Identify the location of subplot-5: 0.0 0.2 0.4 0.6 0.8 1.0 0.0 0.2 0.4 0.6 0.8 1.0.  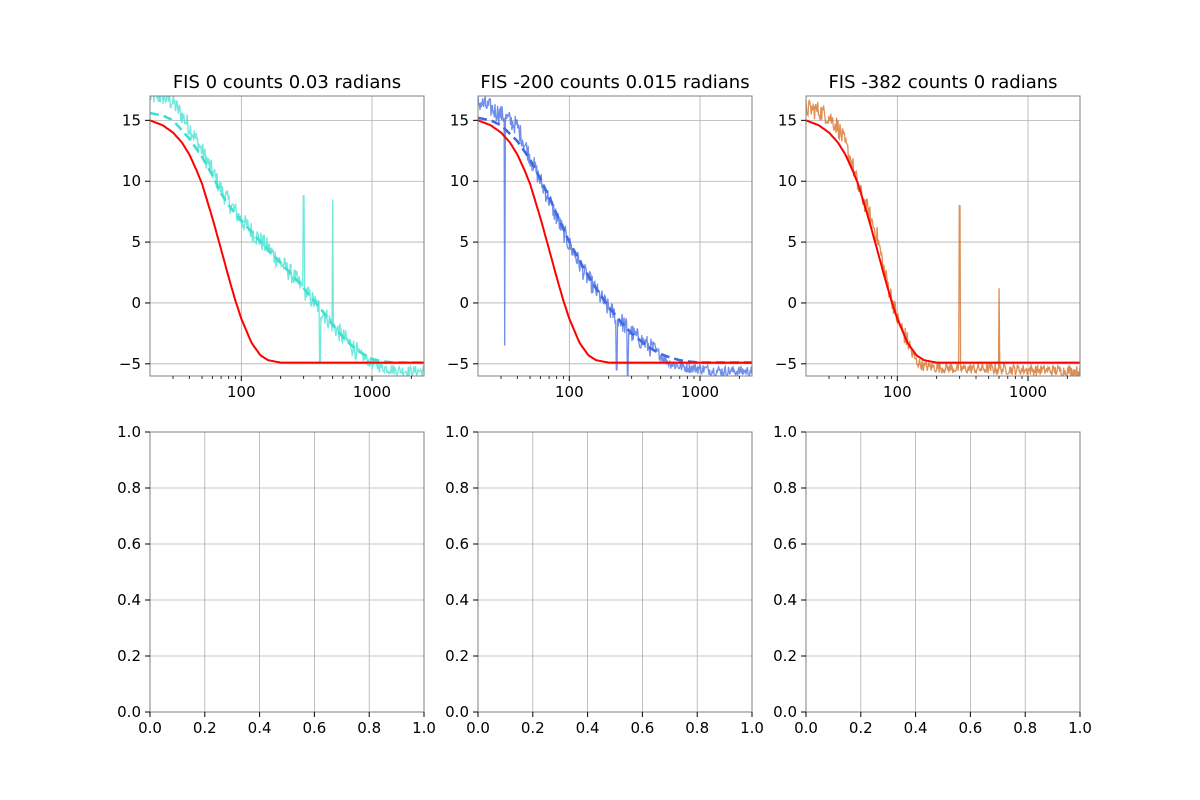
(604, 580).